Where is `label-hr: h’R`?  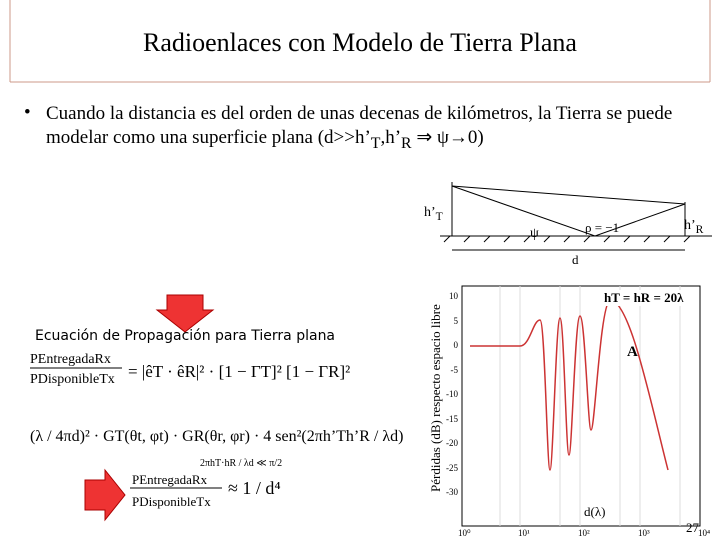 label-hr: h’R is located at coordinates (693, 227).